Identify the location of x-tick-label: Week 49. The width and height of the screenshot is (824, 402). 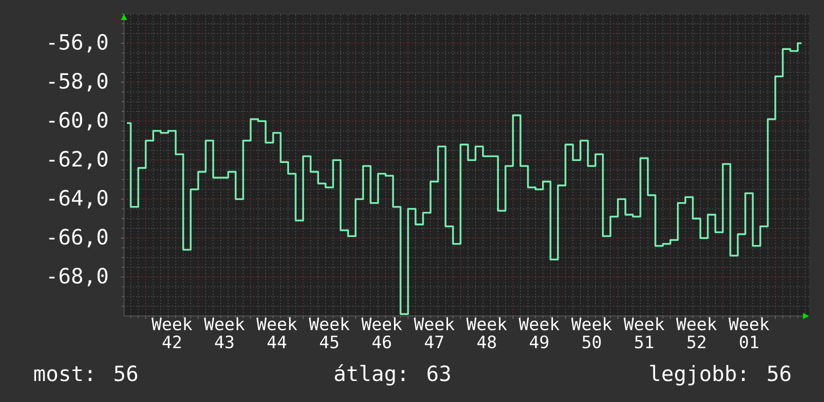
(539, 332).